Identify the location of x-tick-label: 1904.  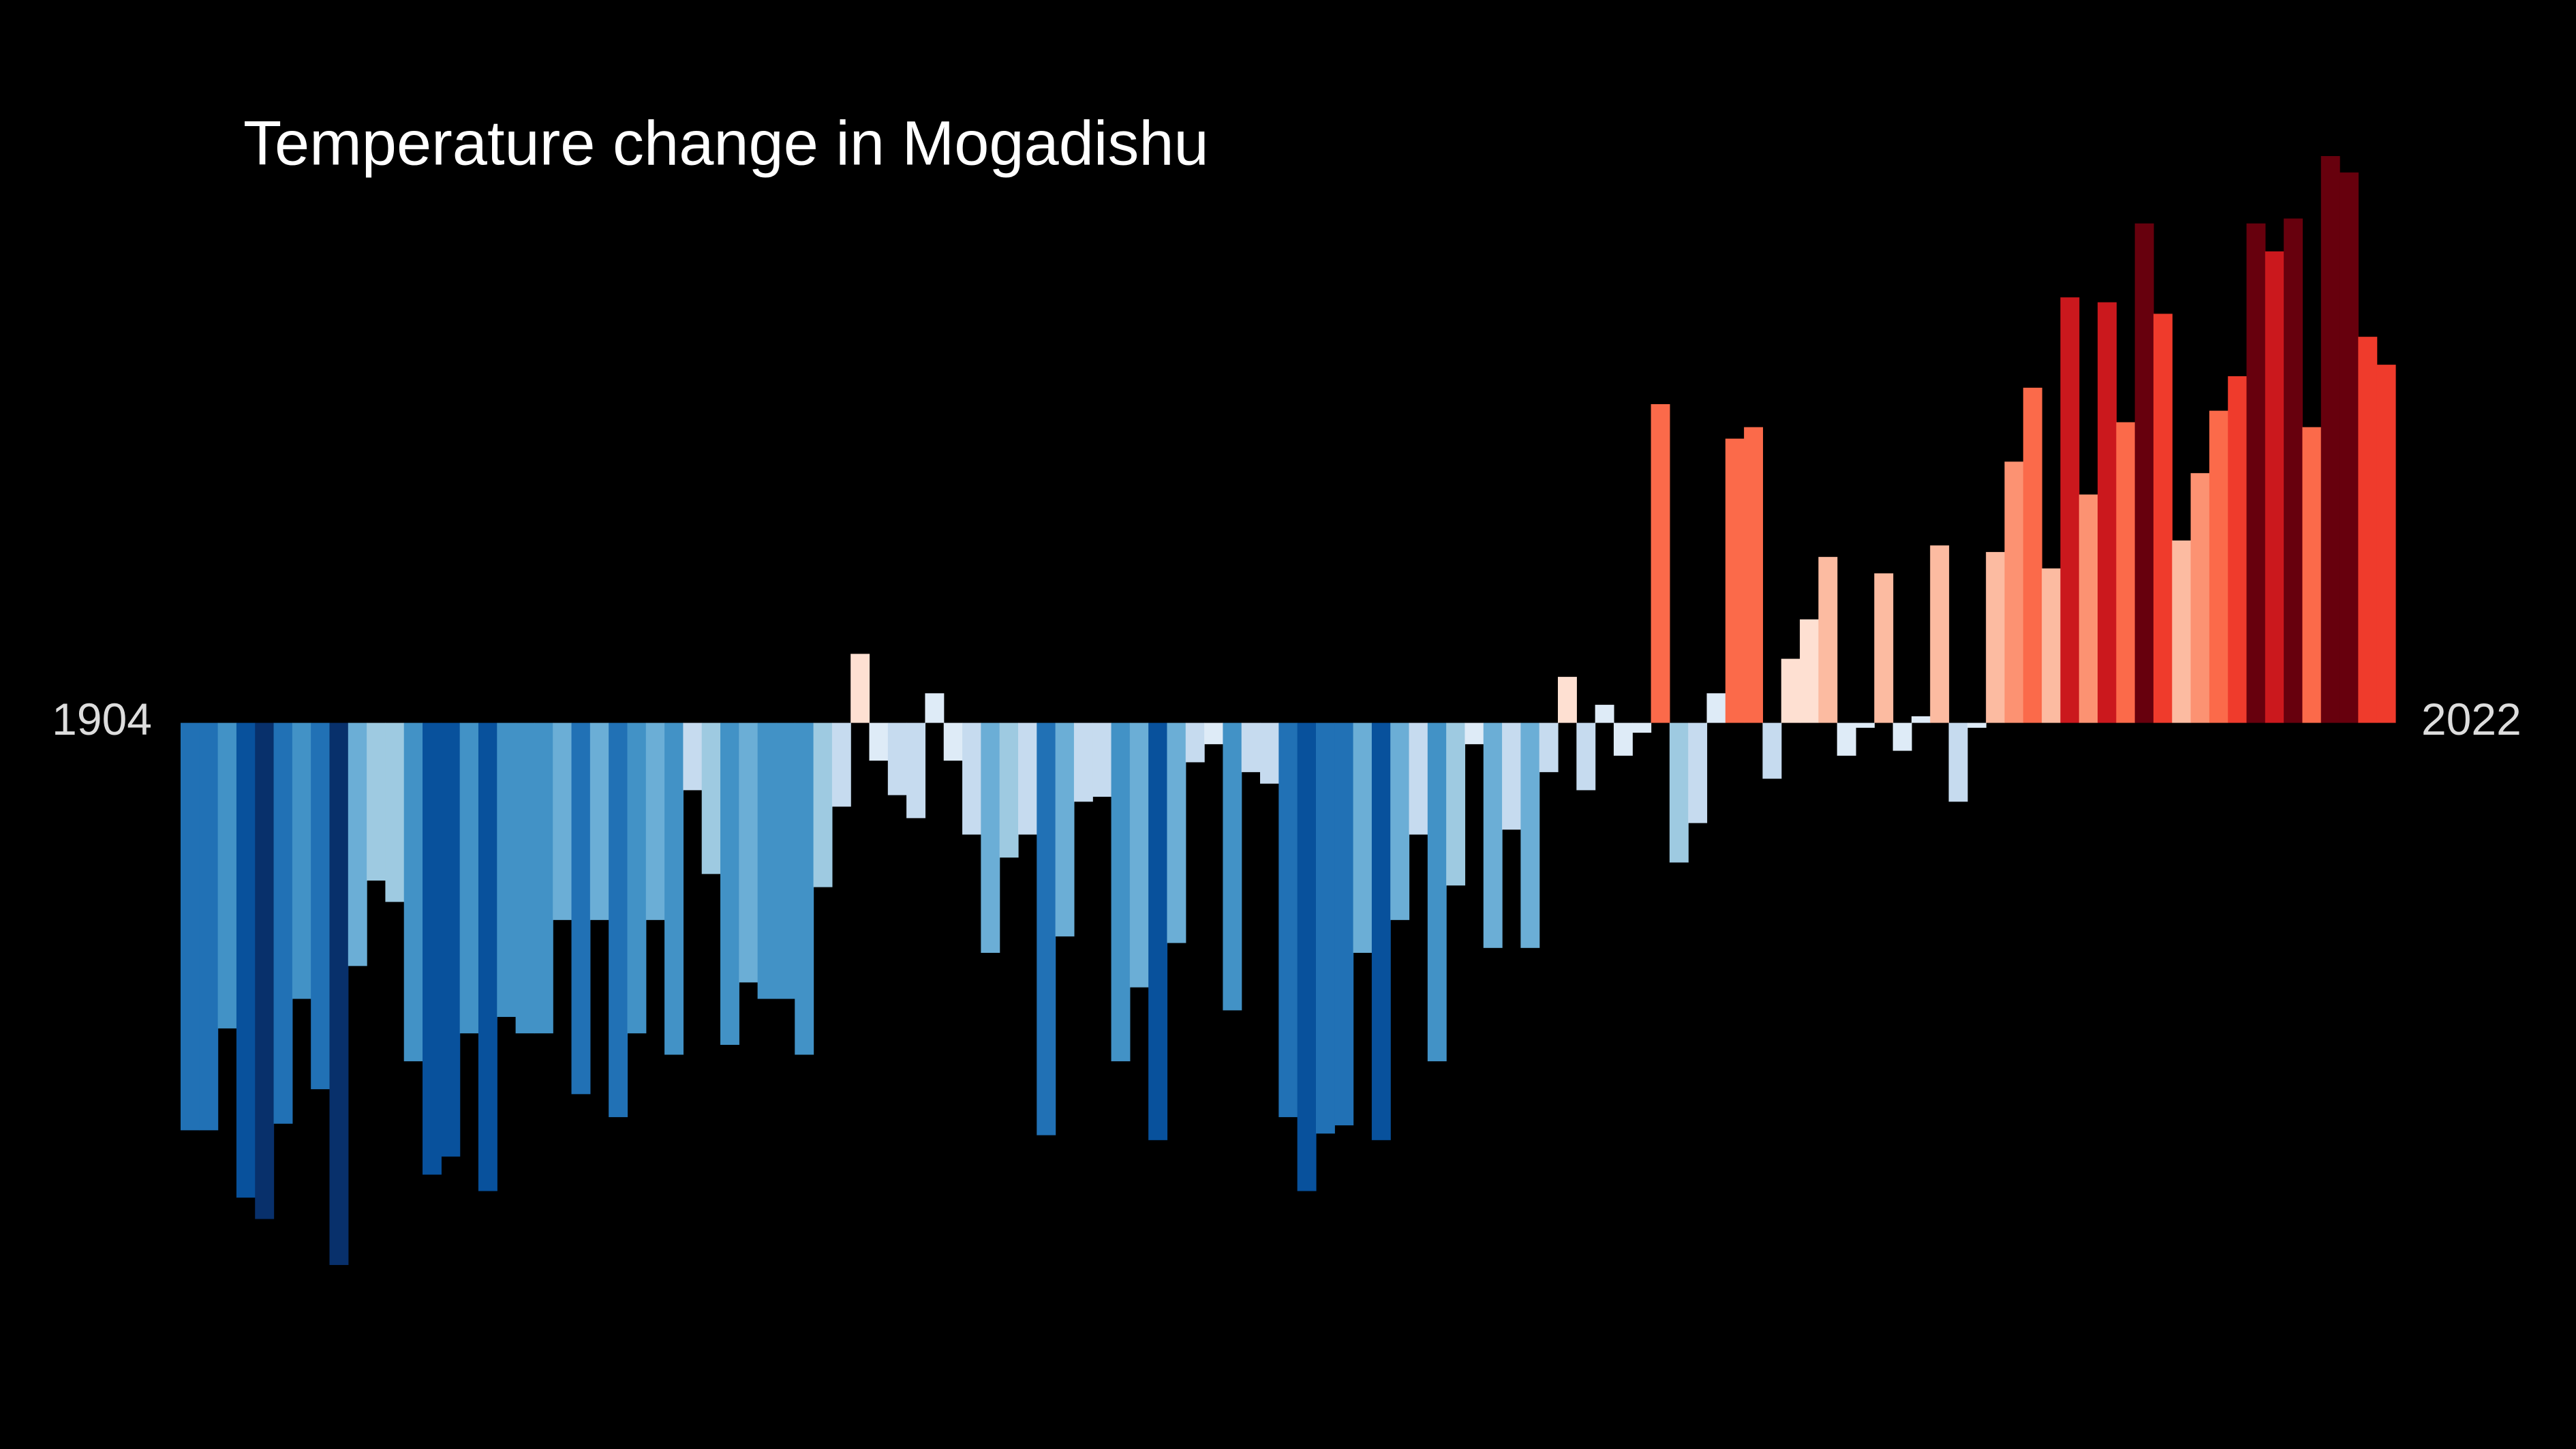
(102, 719).